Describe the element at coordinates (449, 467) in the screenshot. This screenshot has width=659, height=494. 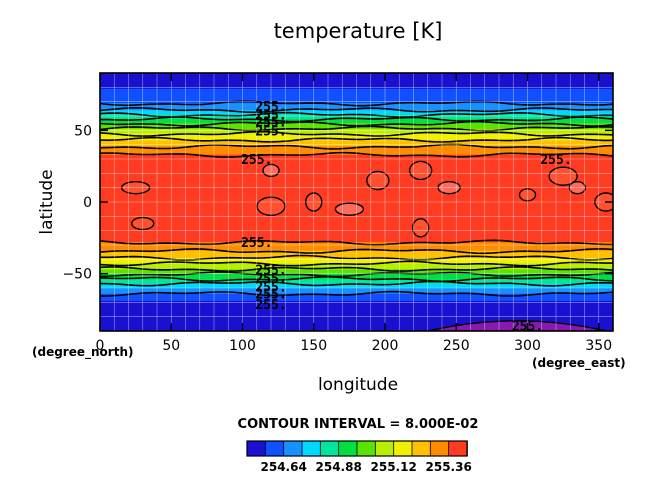
I see `colorbar-tick-label: 255.36` at that location.